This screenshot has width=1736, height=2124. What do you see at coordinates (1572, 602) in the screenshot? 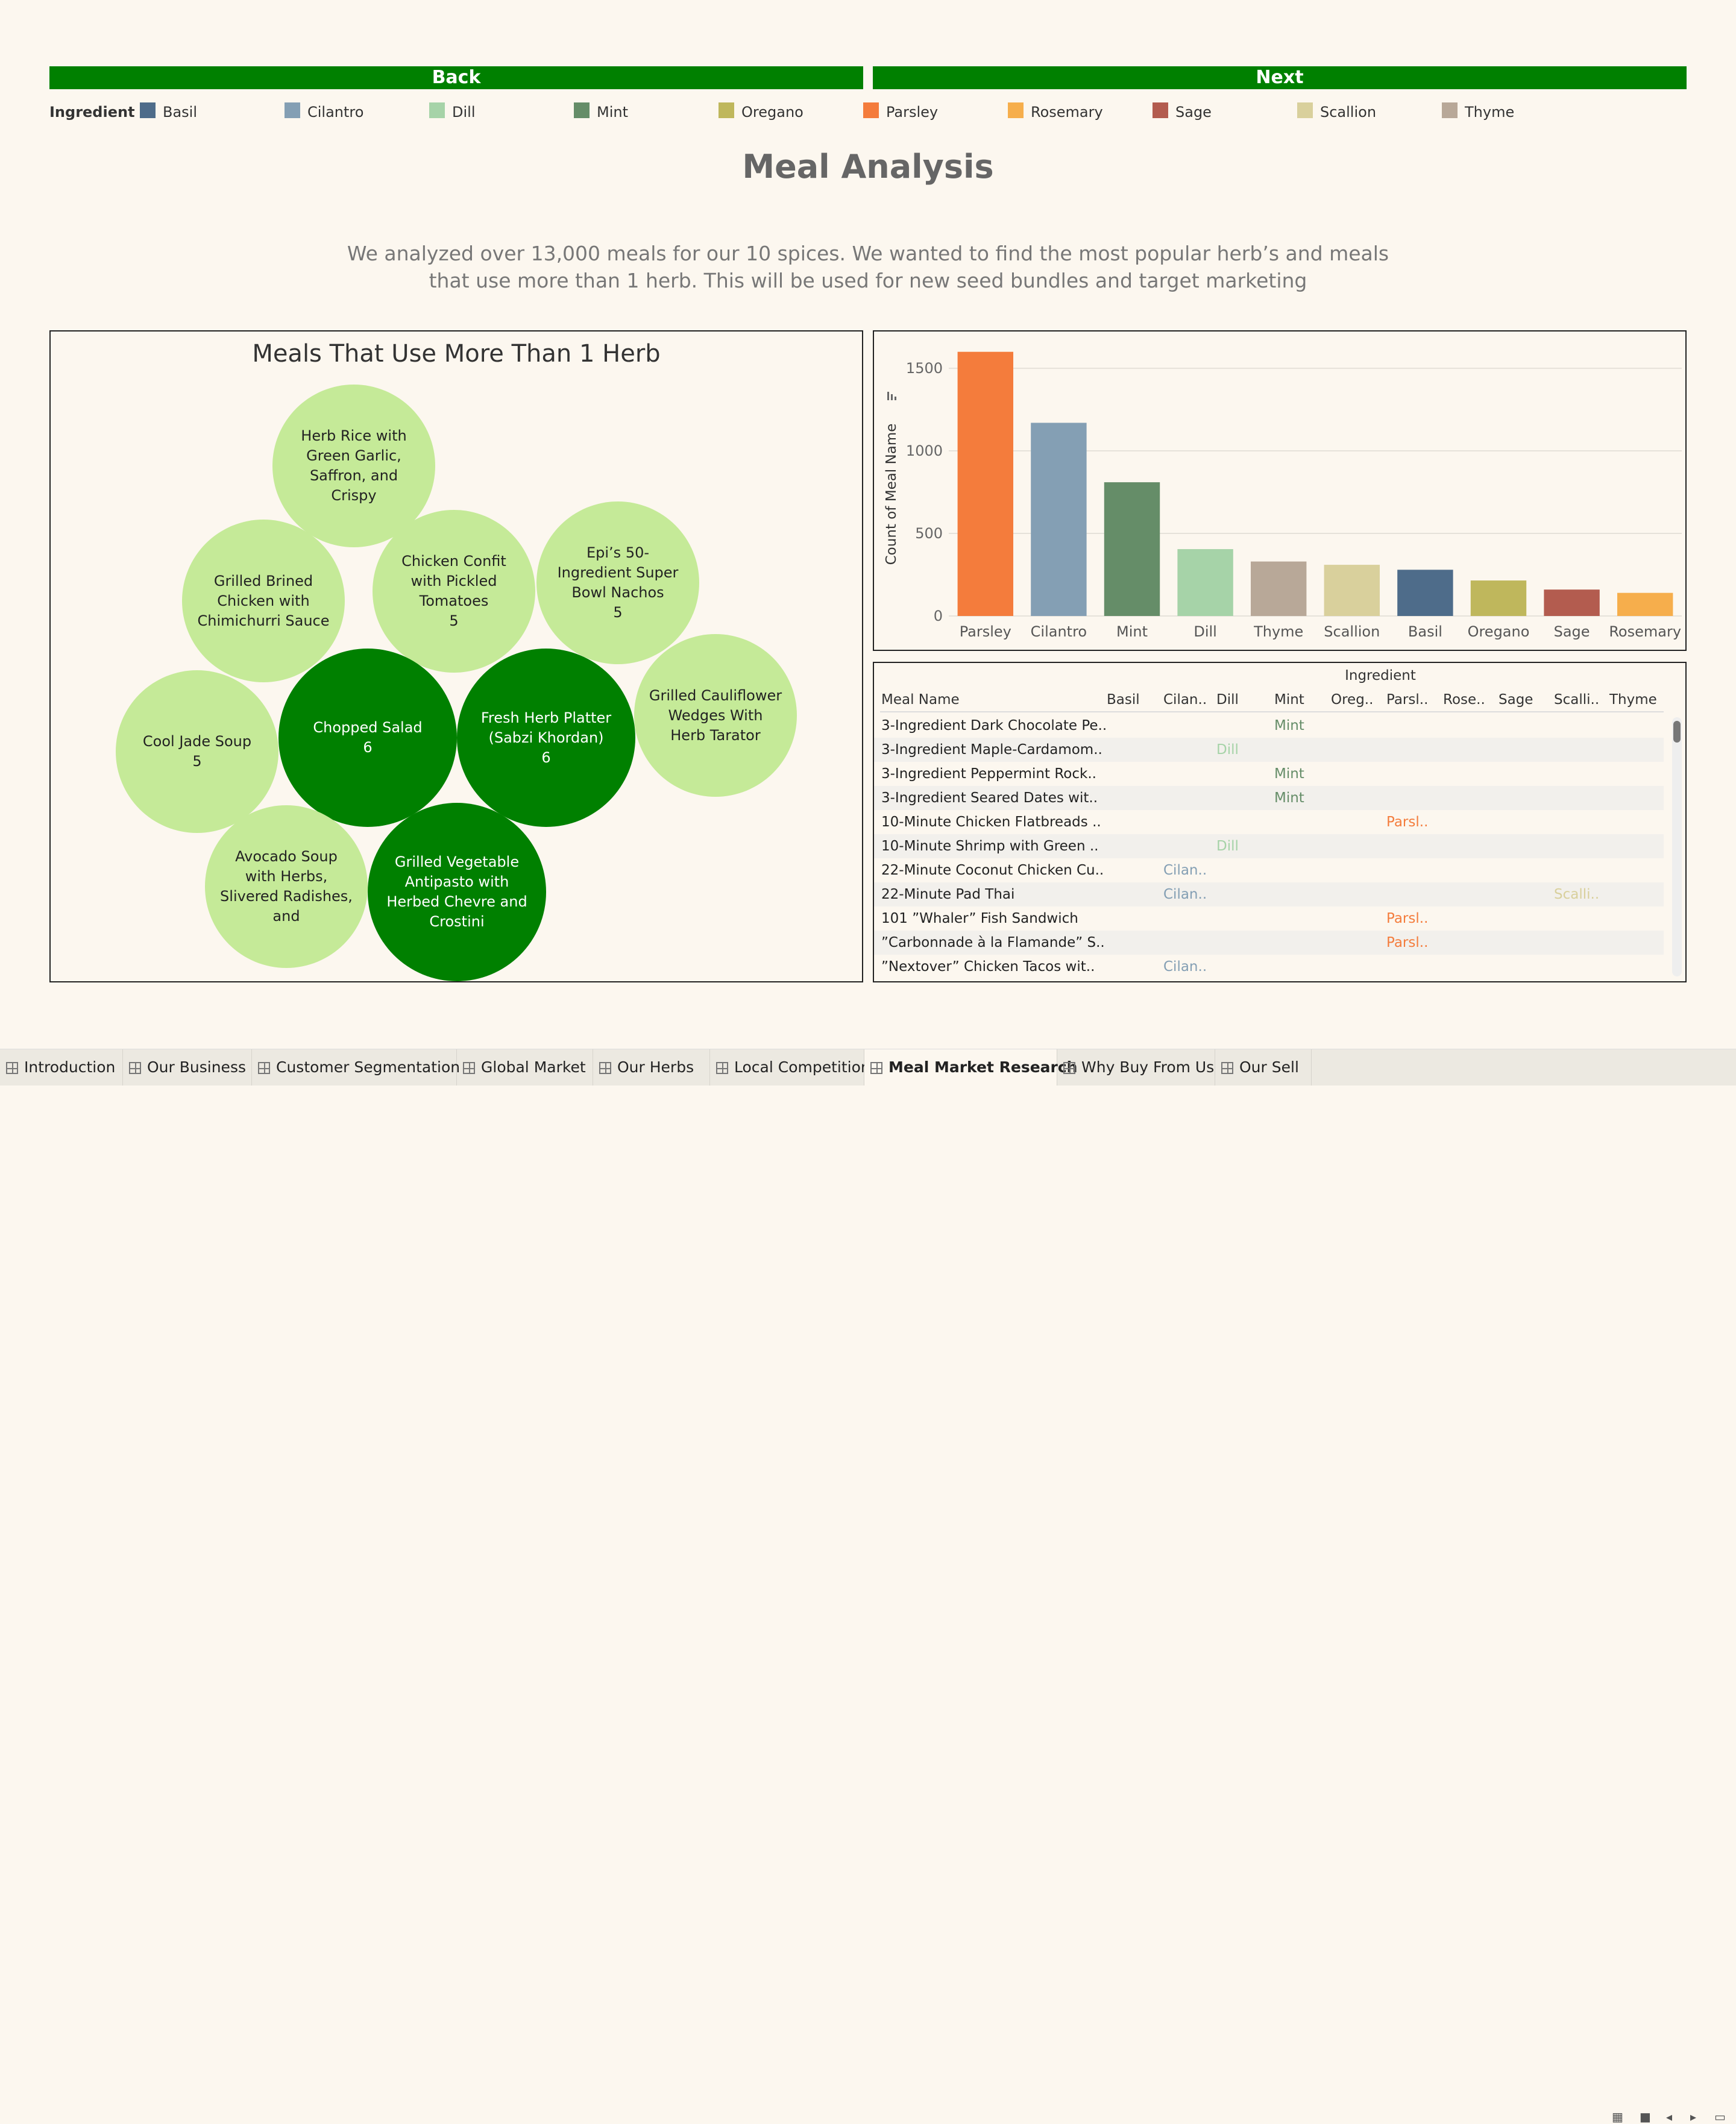
I see `bar-sage` at bounding box center [1572, 602].